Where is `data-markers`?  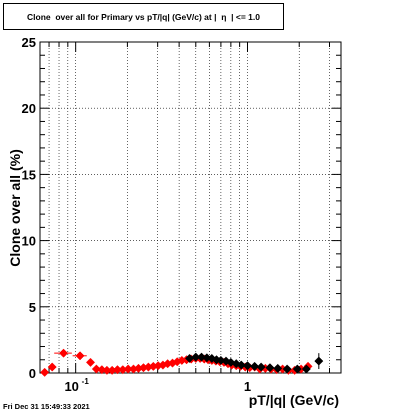 data-markers is located at coordinates (182, 362).